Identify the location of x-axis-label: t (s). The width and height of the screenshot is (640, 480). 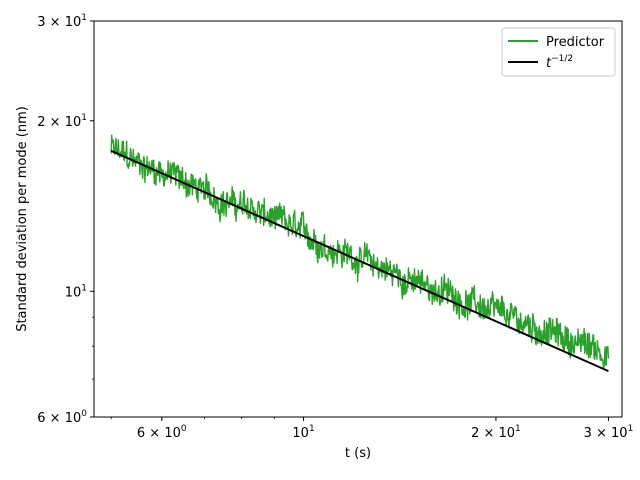
(358, 453).